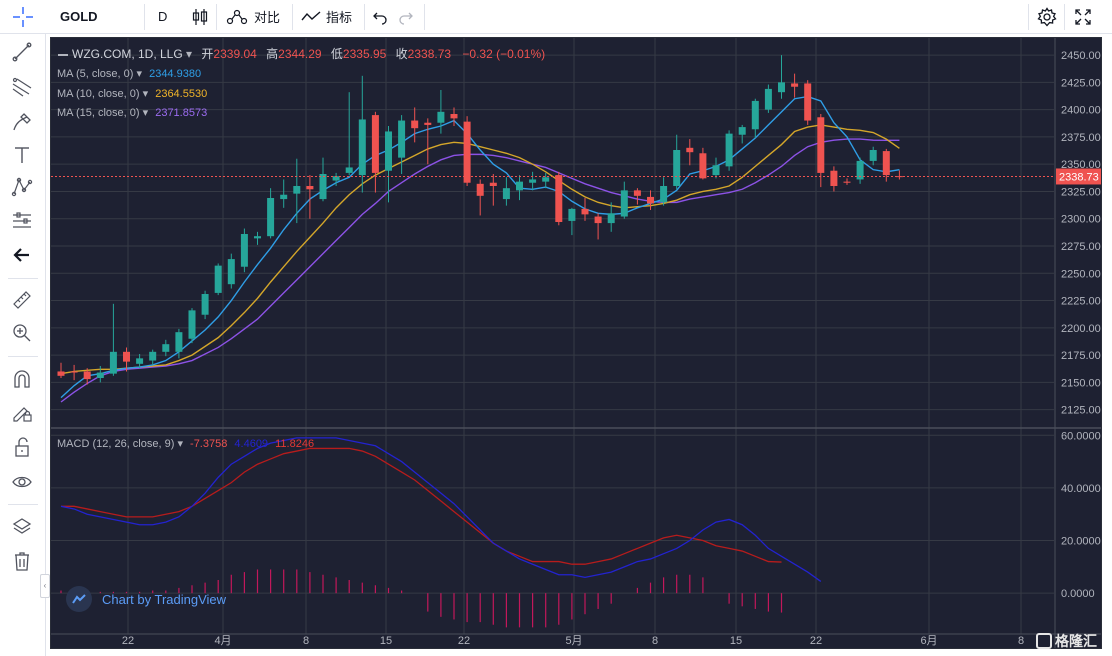 This screenshot has height=656, width=1112. What do you see at coordinates (22, 412) in the screenshot?
I see `stay-drawing-tool` at bounding box center [22, 412].